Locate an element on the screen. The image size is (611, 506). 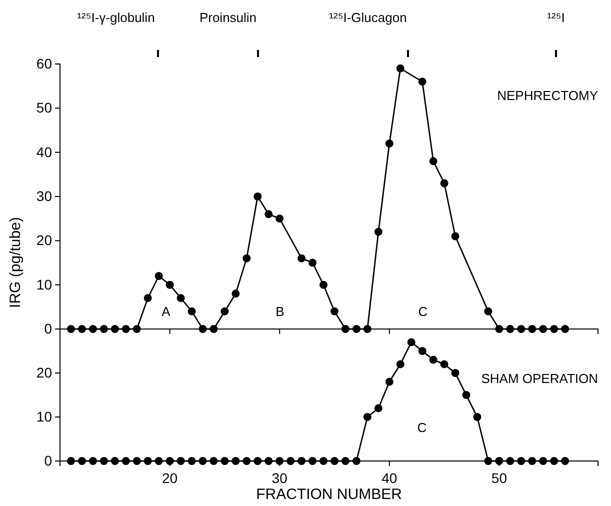
y-axis-title: IRG (pg/tube) is located at coordinates (15, 262).